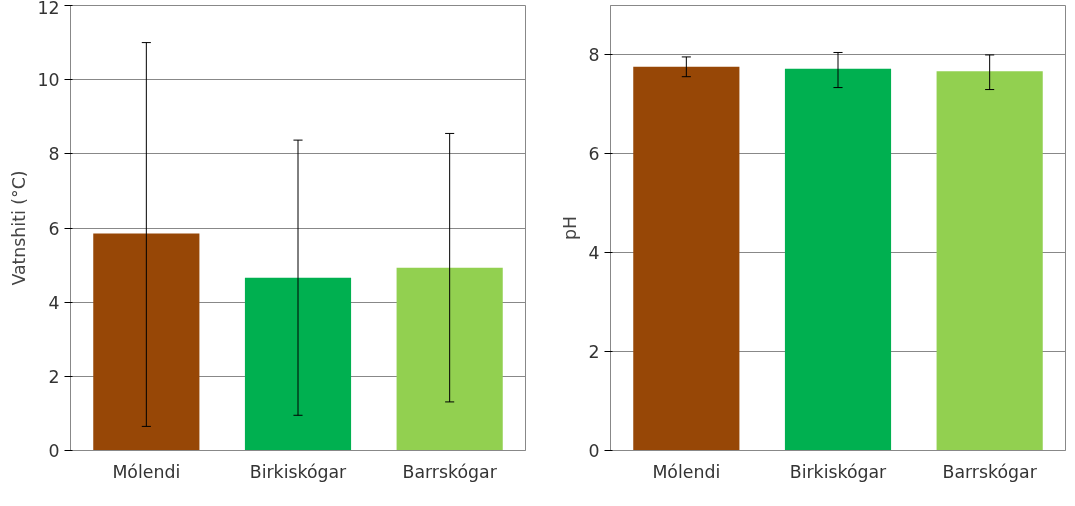  Describe the element at coordinates (48, 80) in the screenshot. I see `y-tick-label: 10` at that location.